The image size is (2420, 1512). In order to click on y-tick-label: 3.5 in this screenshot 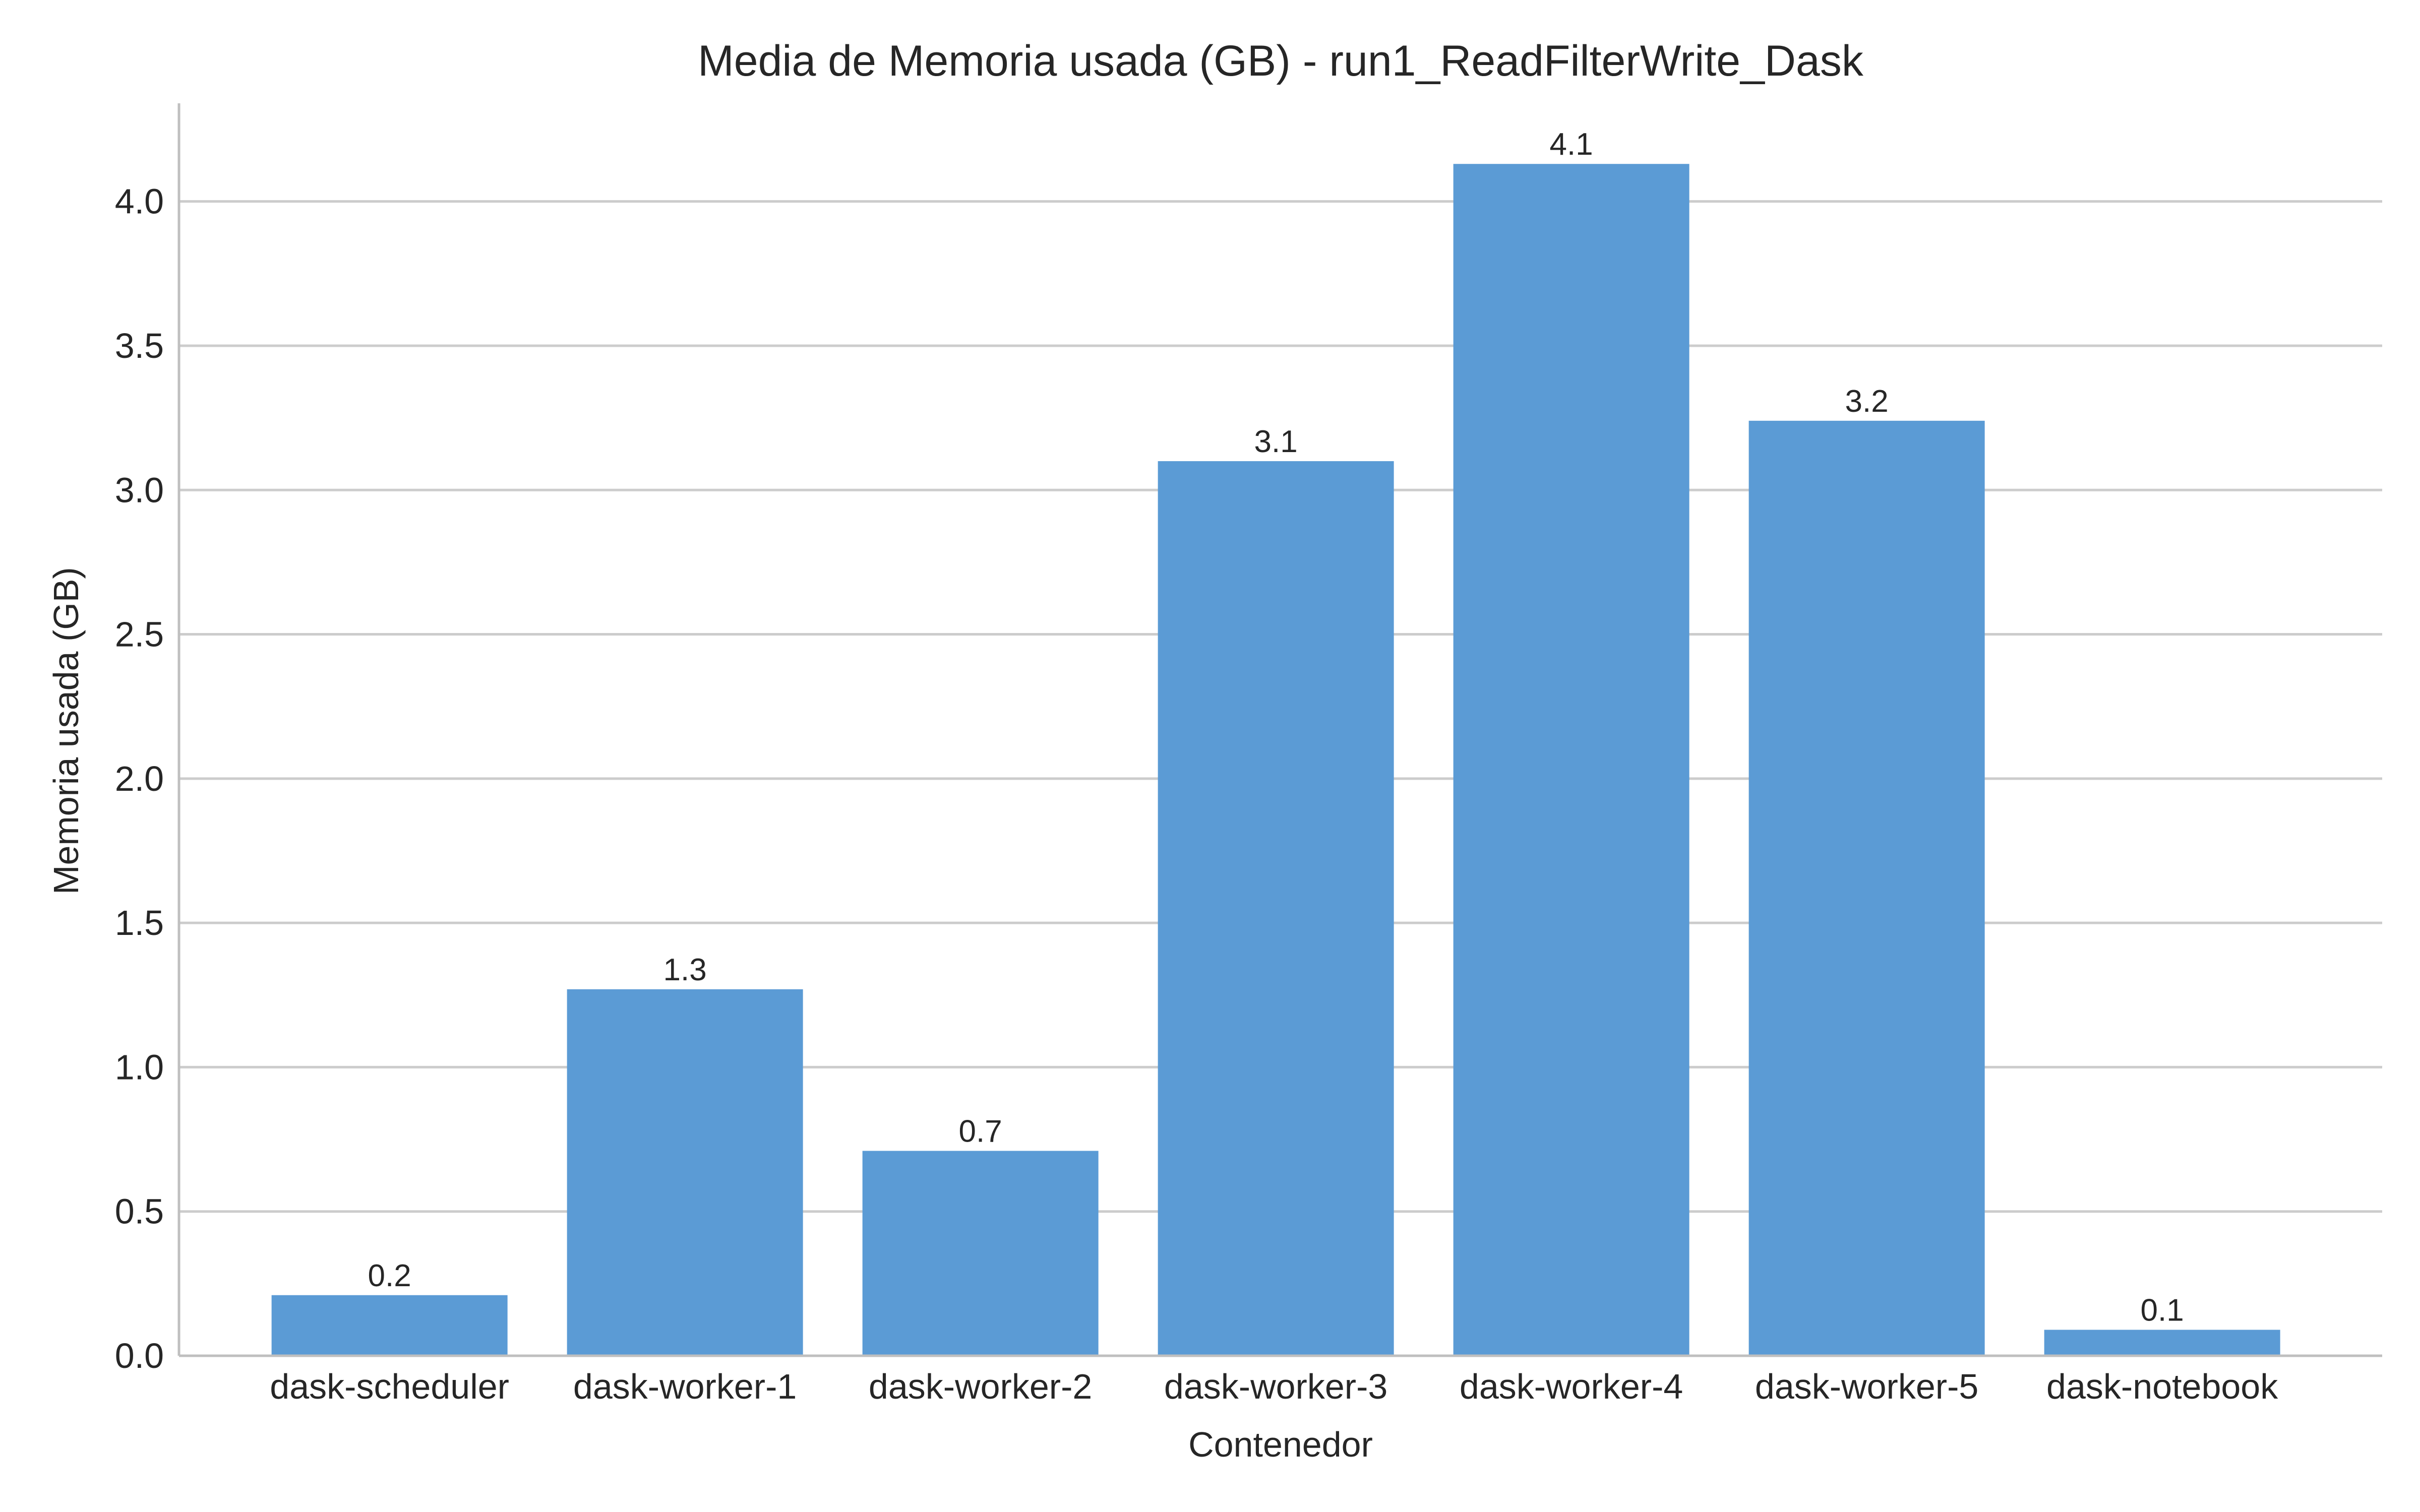, I will do `click(139, 345)`.